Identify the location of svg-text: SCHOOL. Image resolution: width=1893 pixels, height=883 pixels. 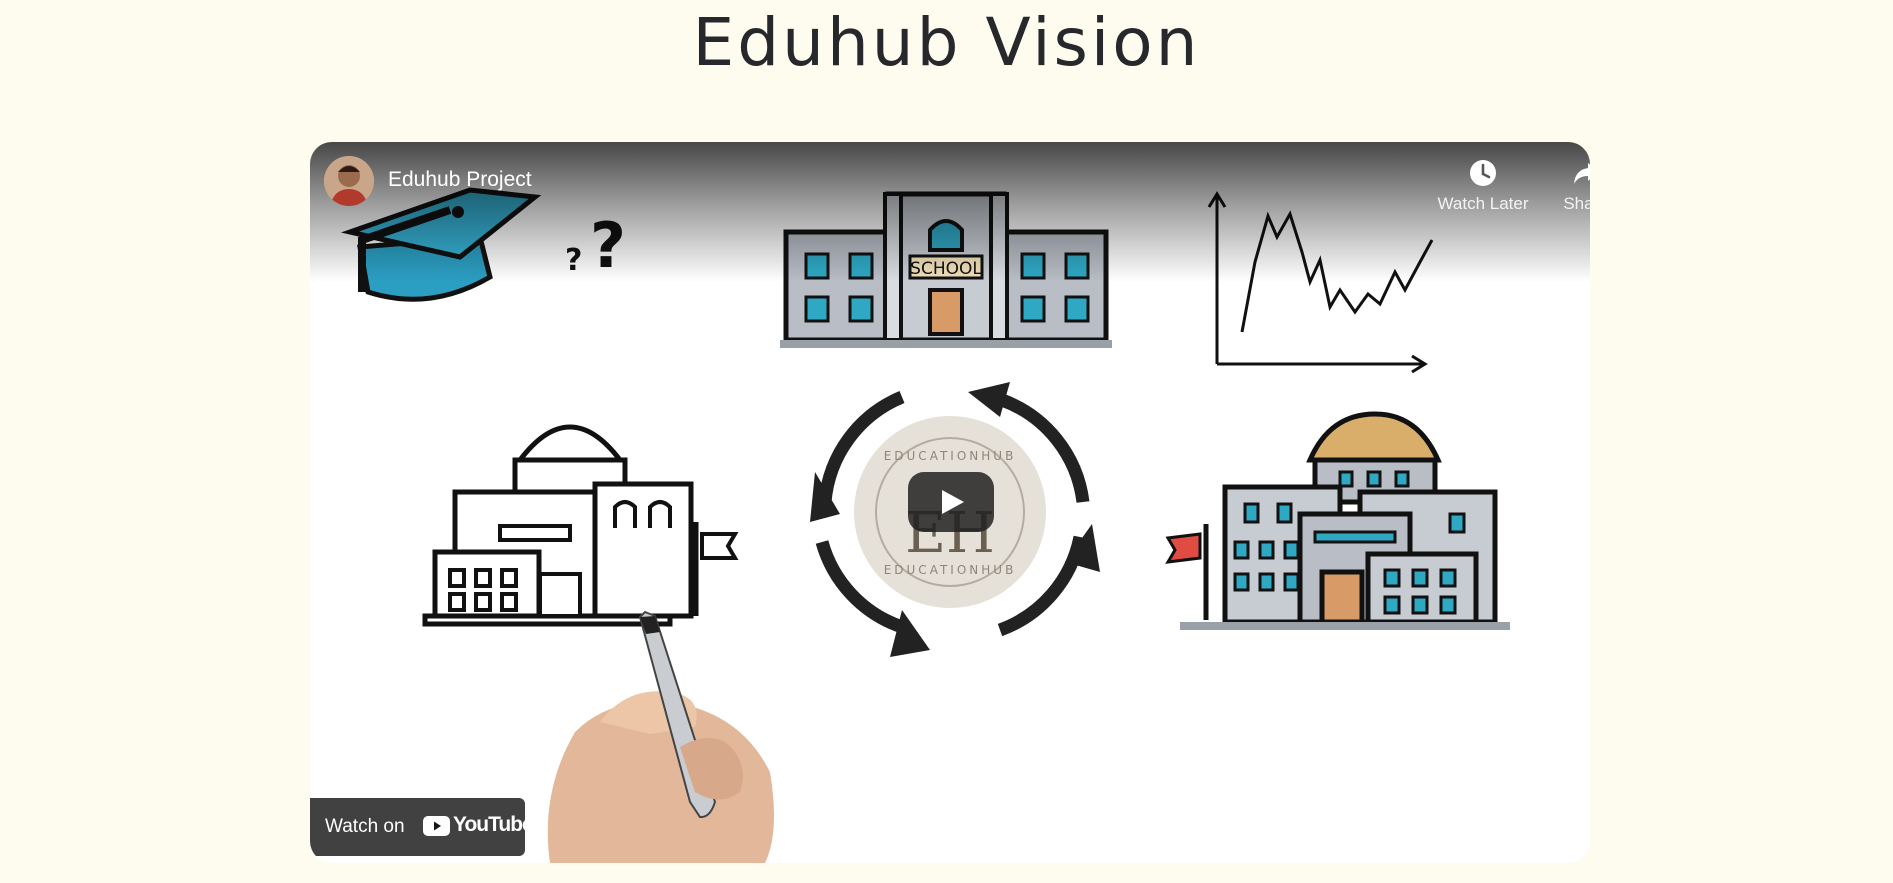
(946, 269).